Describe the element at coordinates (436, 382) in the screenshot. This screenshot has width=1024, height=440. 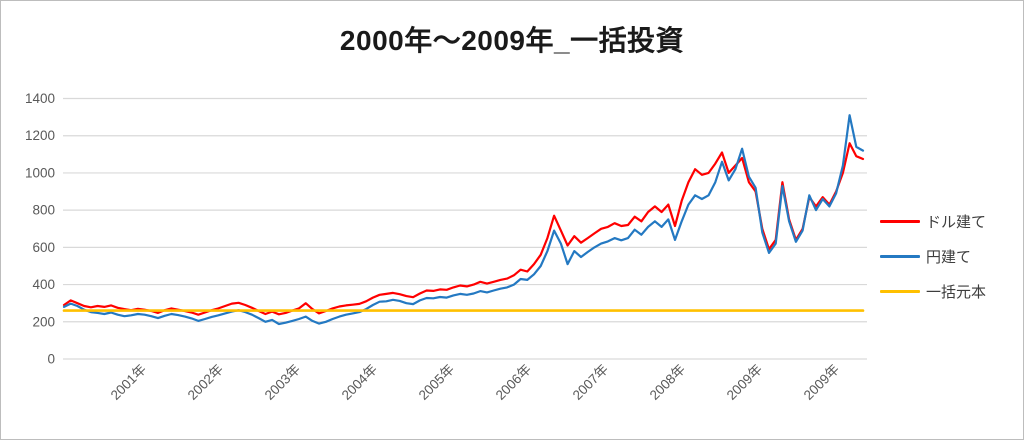
I see `x-tick-label: 2005年` at that location.